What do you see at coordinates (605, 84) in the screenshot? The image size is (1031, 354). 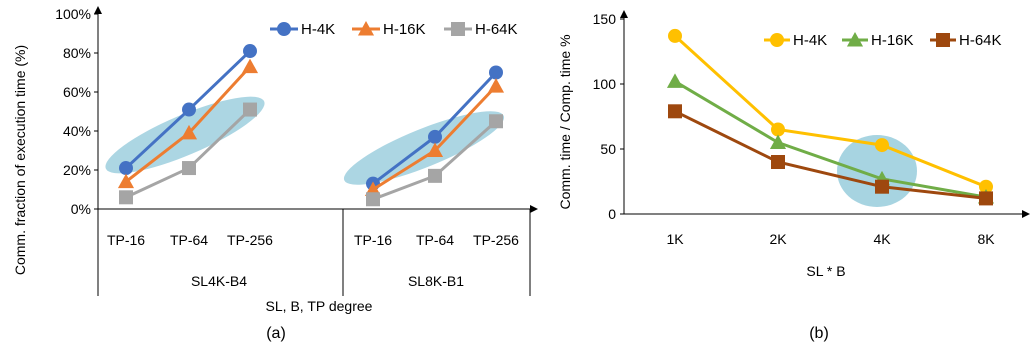 I see `chart-b-ytick-label: 100` at bounding box center [605, 84].